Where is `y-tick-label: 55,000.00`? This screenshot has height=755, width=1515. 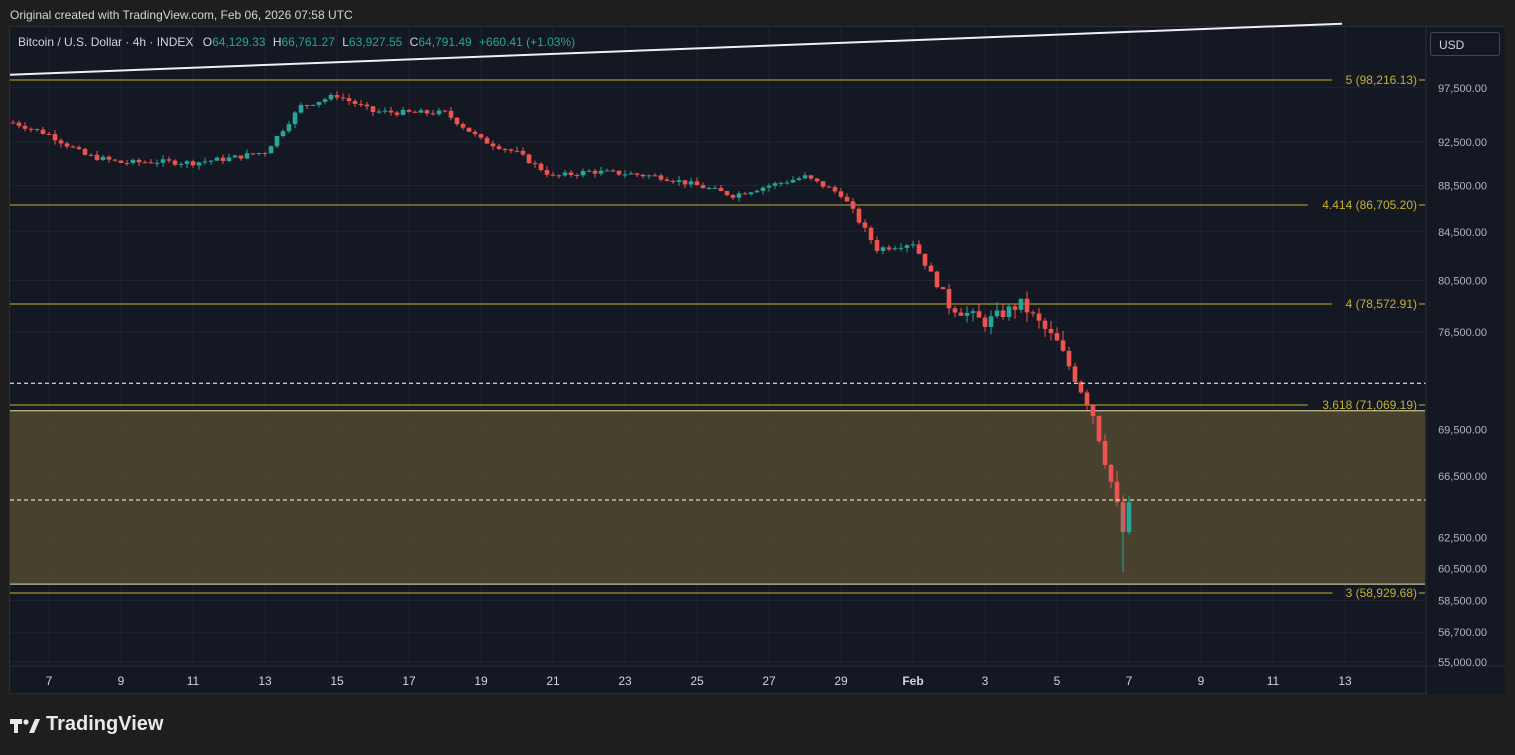 y-tick-label: 55,000.00 is located at coordinates (1462, 663).